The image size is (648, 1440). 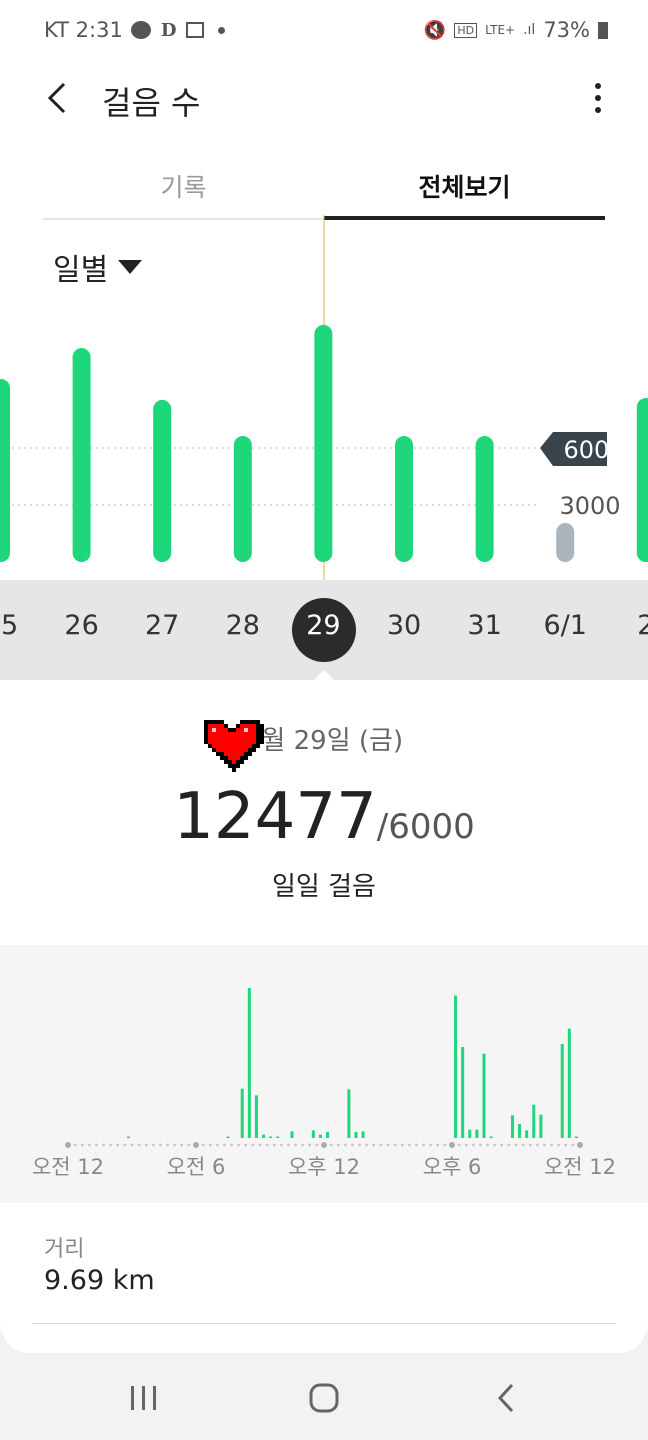 I want to click on distance-card: 거리 9.69 km, so click(x=324, y=1278).